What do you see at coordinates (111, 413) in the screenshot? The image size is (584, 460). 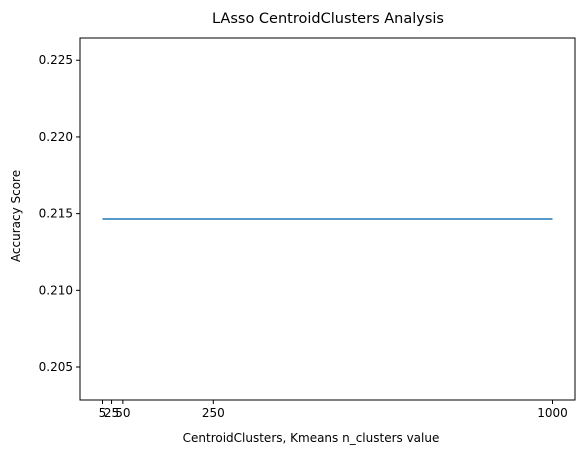 I see `x-tick-label-25: 25` at bounding box center [111, 413].